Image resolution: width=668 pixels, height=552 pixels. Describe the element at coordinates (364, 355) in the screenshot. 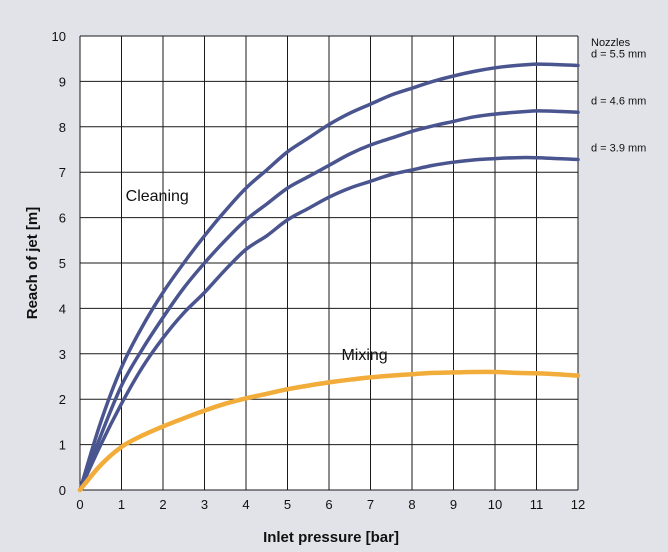

I see `annotation-label: Mixing` at that location.